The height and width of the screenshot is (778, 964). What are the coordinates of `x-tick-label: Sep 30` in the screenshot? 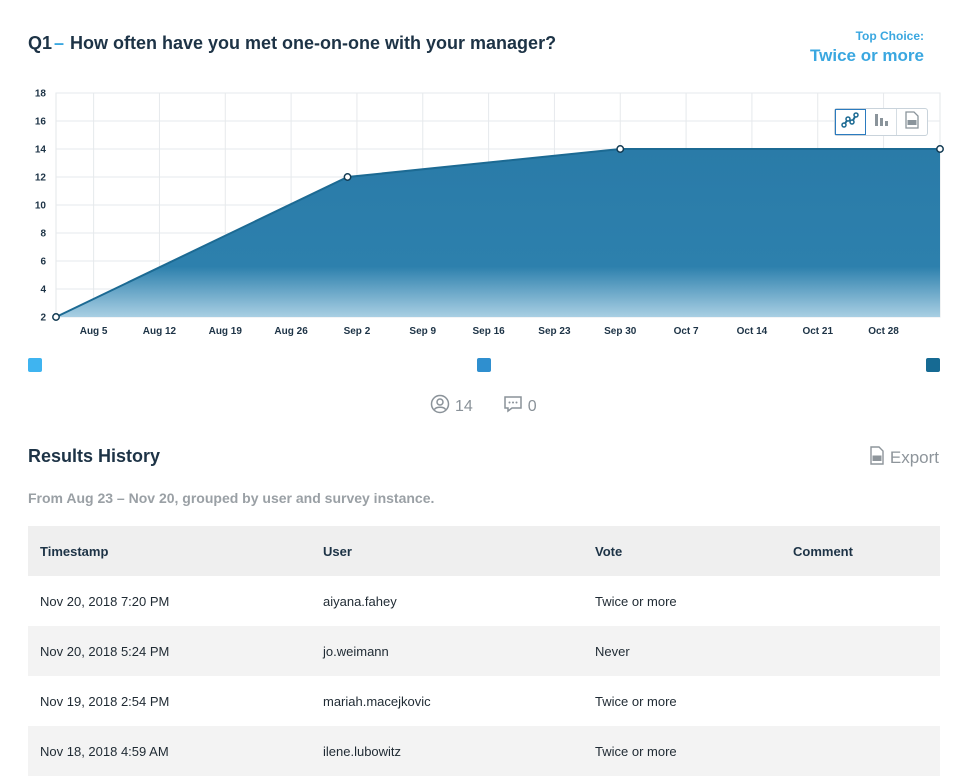 It's located at (620, 331).